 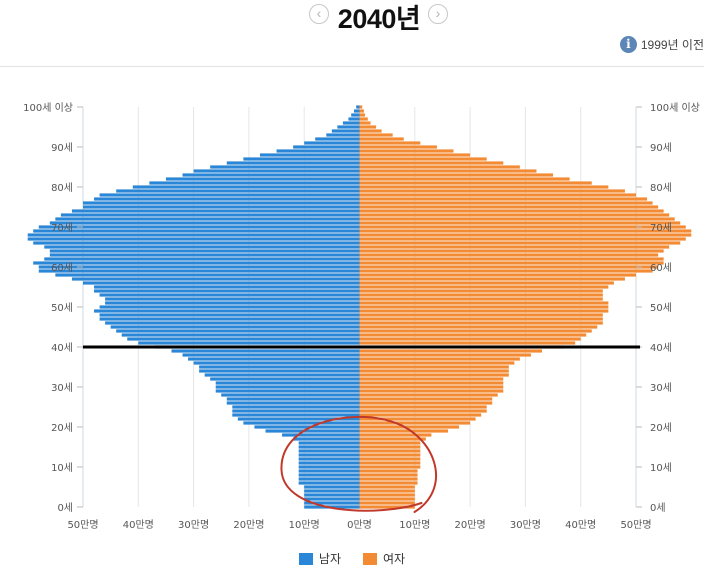 I want to click on chevron-right-icon: ›, so click(x=438, y=14).